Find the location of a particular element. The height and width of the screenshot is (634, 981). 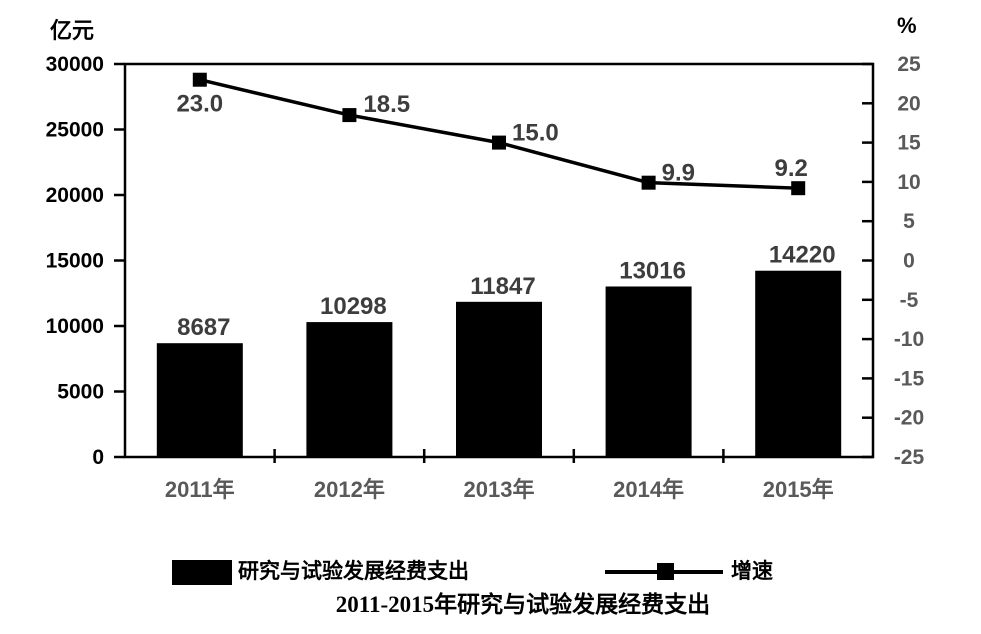

left-axis-tick-label: 25000 is located at coordinates (75, 130).